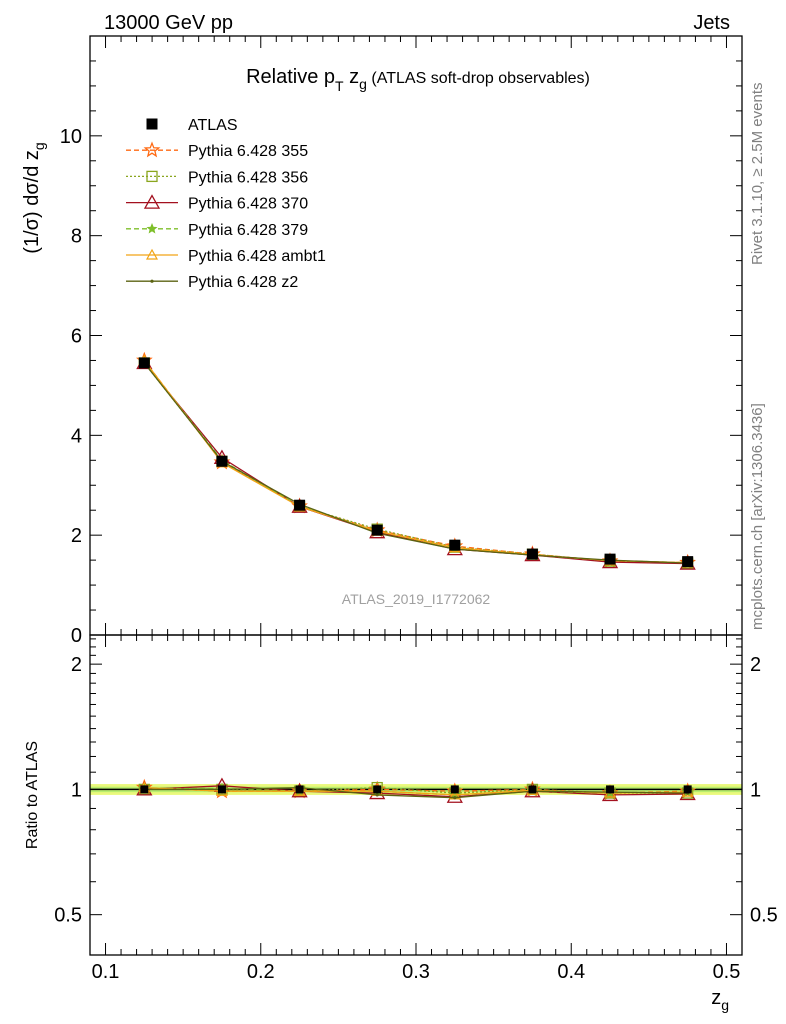  Describe the element at coordinates (757, 174) in the screenshot. I see `rivet-info: Rivet 3.1.10, ≥ 2.5M events` at that location.